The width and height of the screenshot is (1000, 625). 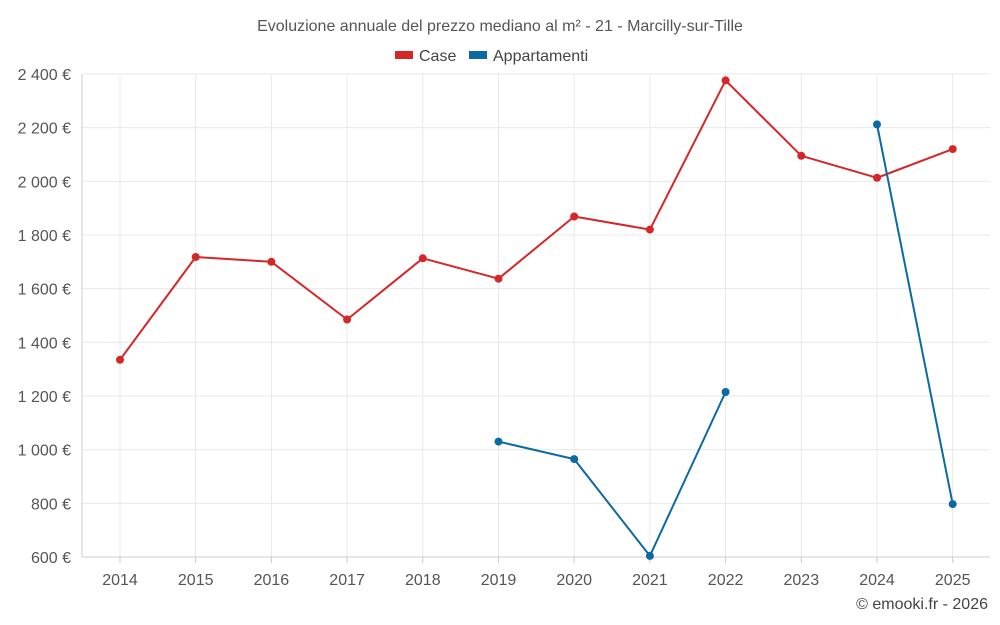 I want to click on y-tick-label: 600 €, so click(x=51, y=558).